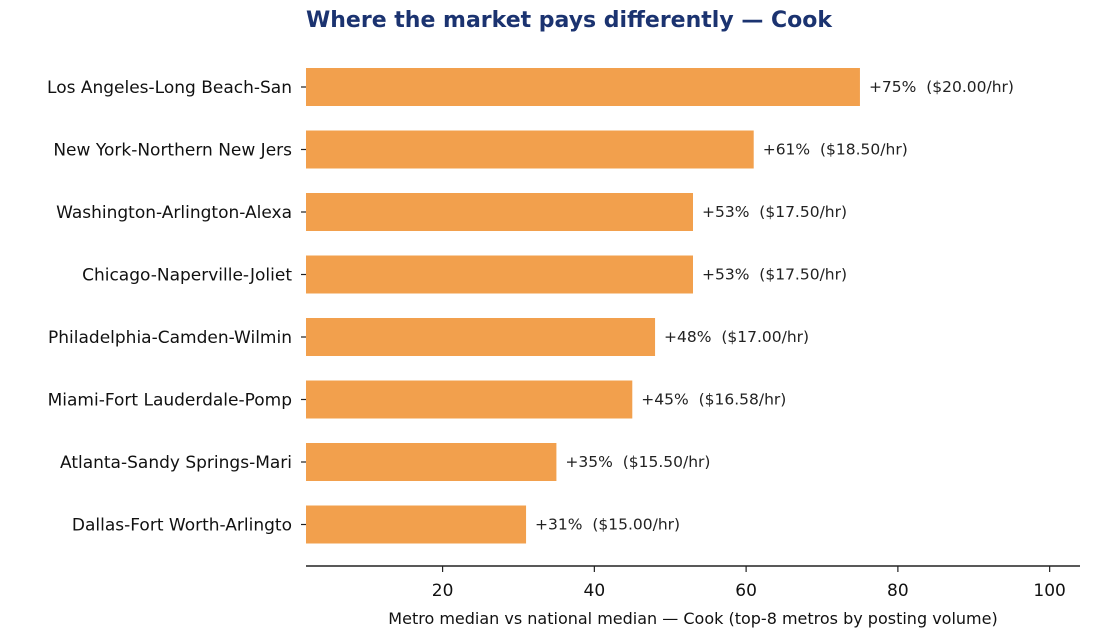 The height and width of the screenshot is (644, 1095). What do you see at coordinates (746, 591) in the screenshot?
I see `x-tick-label: 60` at bounding box center [746, 591].